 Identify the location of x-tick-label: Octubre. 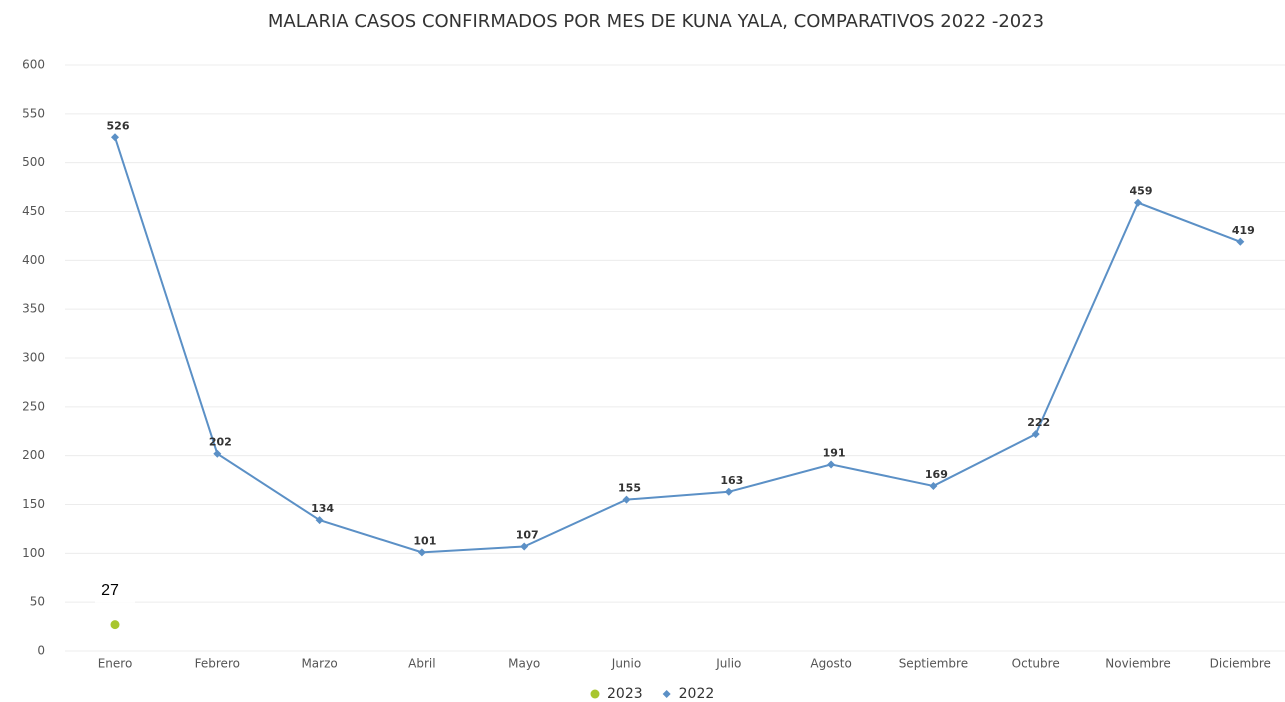
(1036, 664).